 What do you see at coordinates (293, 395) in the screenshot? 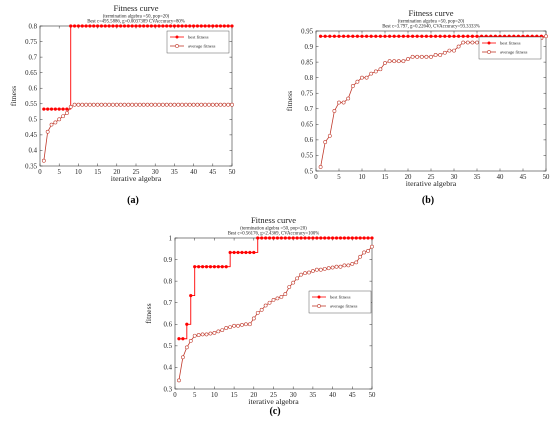
I see `x-tick-label: 30` at bounding box center [293, 395].